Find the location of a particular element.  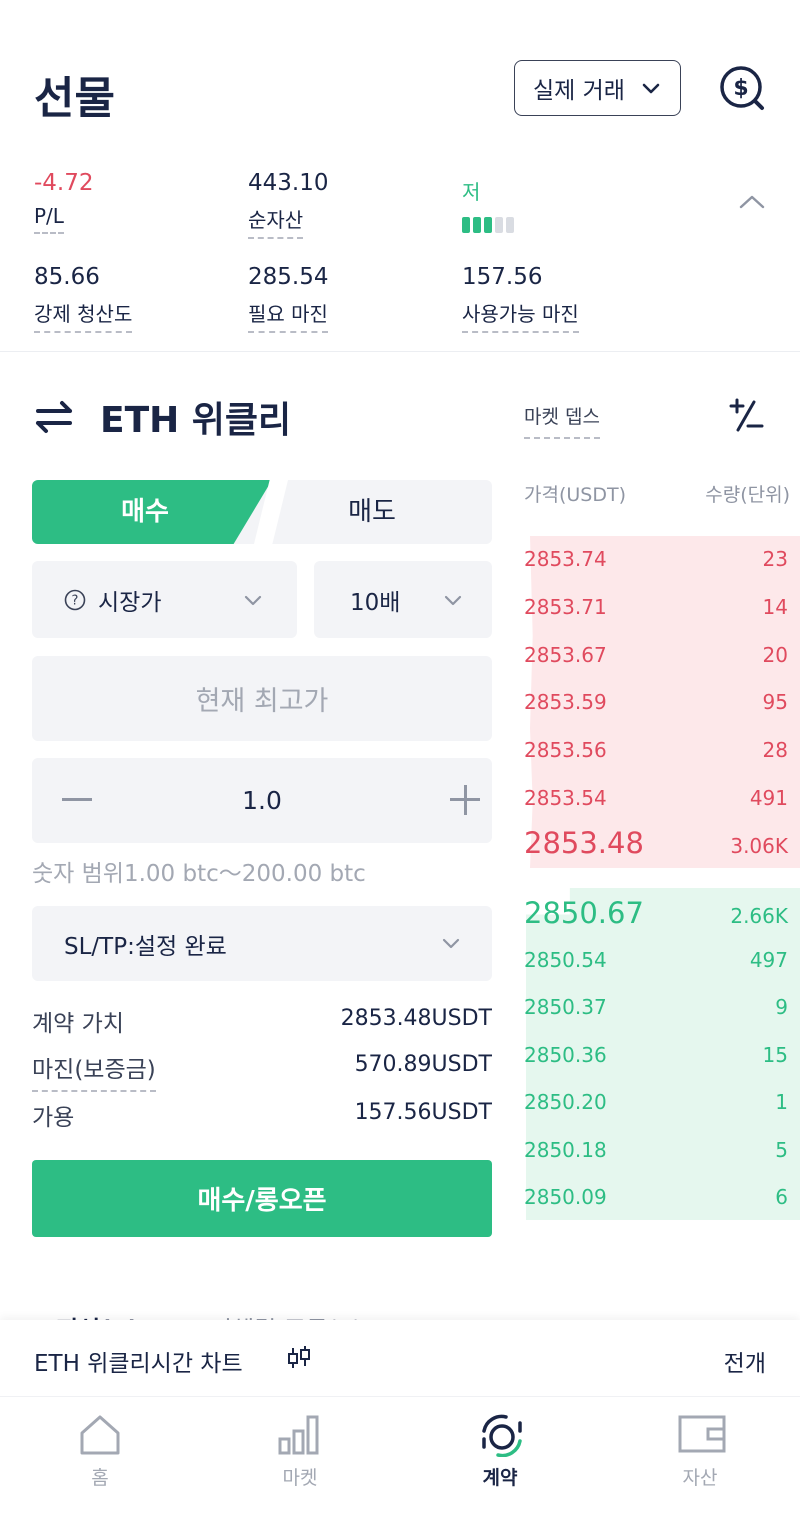

price-placeholder: 현재 최고가 is located at coordinates (262, 701).